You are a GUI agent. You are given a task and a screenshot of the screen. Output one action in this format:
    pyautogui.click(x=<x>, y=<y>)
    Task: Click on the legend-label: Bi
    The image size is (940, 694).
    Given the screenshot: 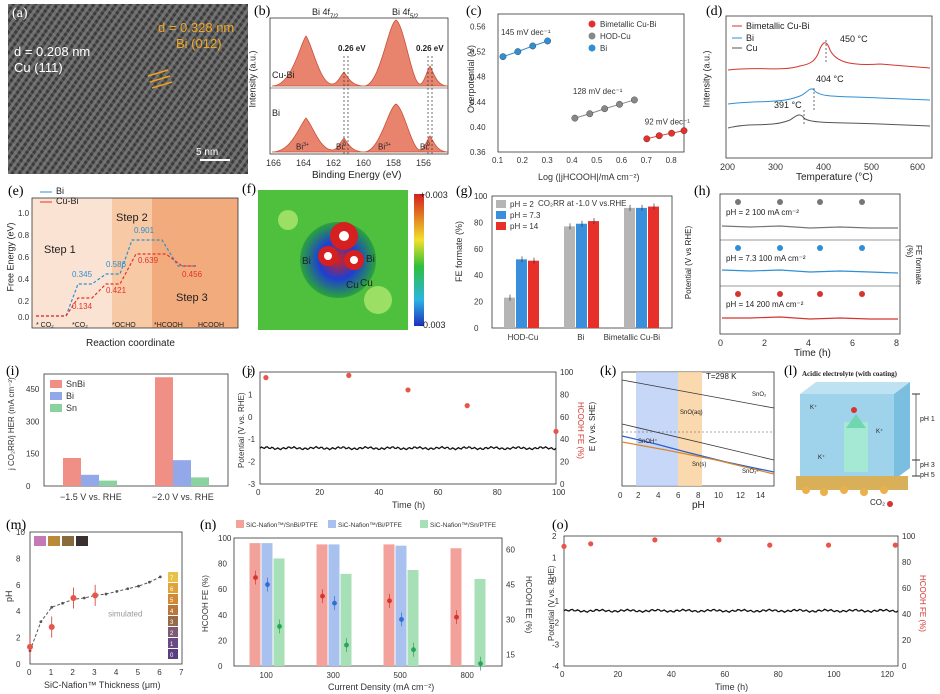 What is the action you would take?
    pyautogui.click(x=603, y=48)
    